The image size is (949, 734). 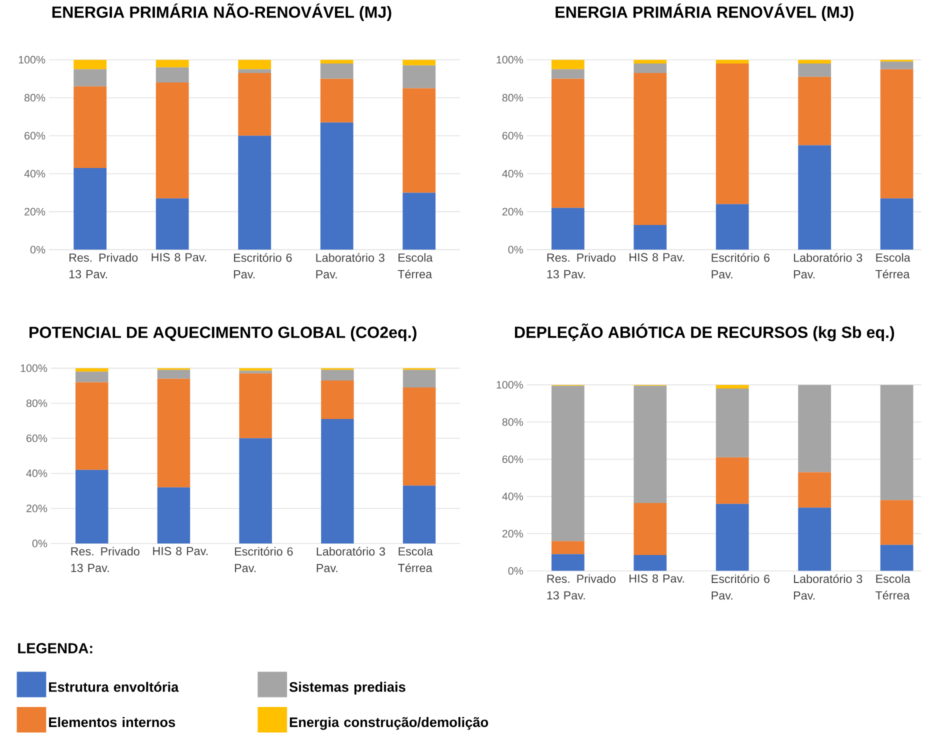 What do you see at coordinates (112, 721) in the screenshot?
I see `legend-label: Elementos internos` at bounding box center [112, 721].